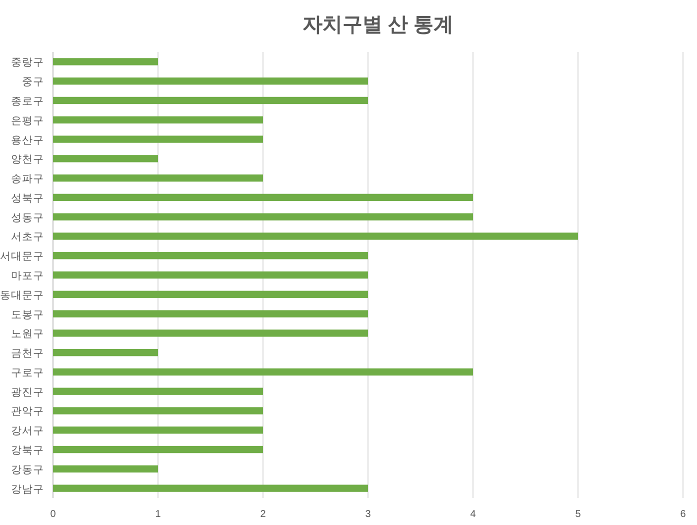 The image size is (697, 525). Describe the element at coordinates (53, 514) in the screenshot. I see `x-tick-label: 0` at that location.